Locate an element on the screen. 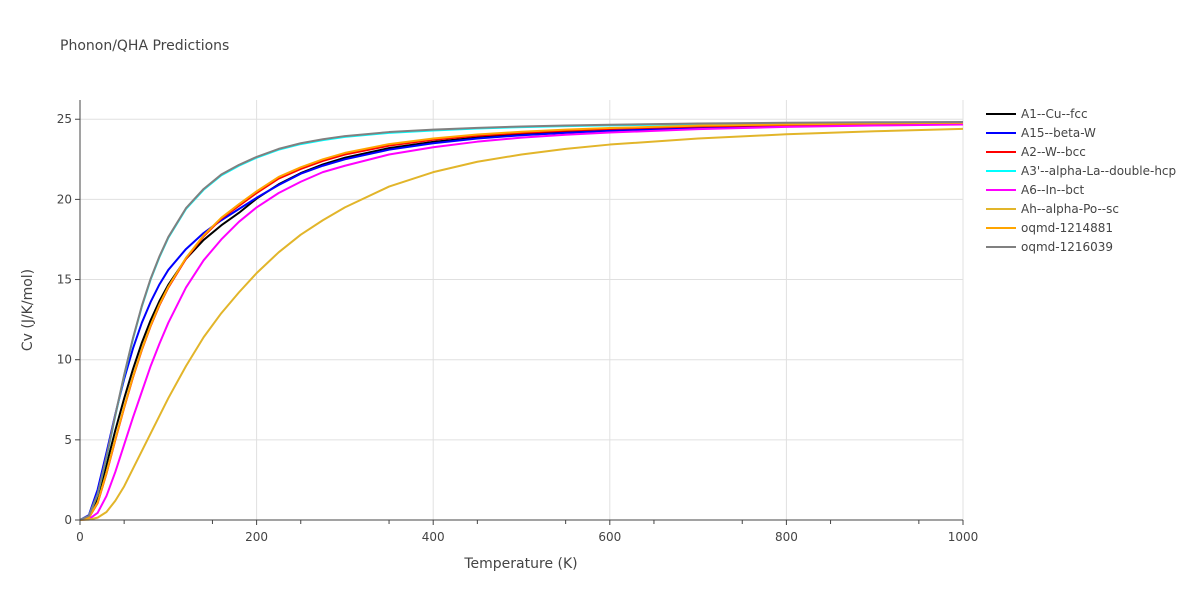 This screenshot has width=1200, height=600. legend-label: oqmd-1216039 is located at coordinates (1067, 247).